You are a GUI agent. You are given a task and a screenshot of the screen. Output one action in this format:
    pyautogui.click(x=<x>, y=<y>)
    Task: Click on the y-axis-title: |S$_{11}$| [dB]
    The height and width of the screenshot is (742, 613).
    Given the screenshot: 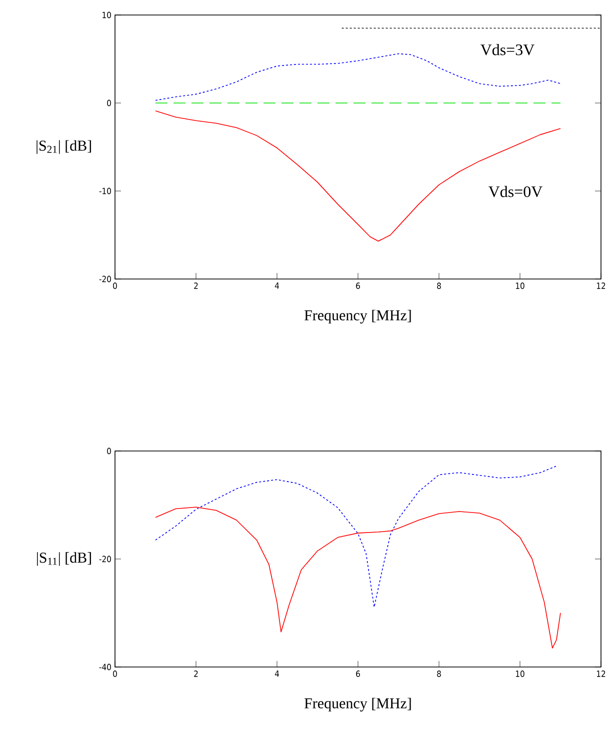 What is the action you would take?
    pyautogui.click(x=64, y=559)
    